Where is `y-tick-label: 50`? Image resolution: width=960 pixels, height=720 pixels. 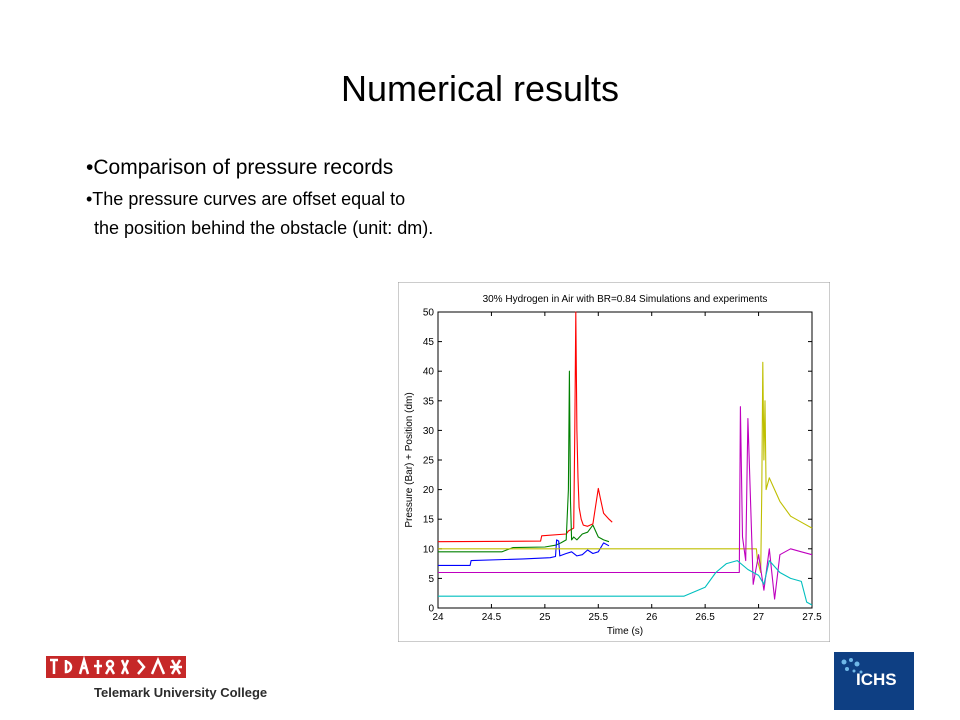
y-tick-label: 50 is located at coordinates (429, 313).